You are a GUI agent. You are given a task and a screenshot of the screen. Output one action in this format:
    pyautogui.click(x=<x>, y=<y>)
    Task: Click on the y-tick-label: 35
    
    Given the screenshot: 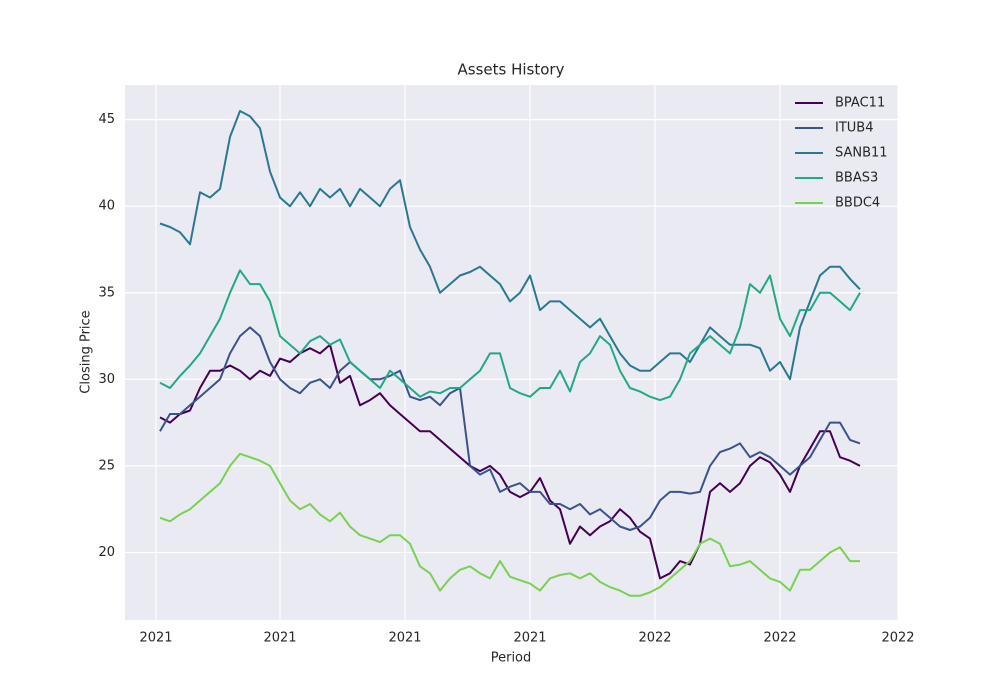 What is the action you would take?
    pyautogui.click(x=106, y=292)
    